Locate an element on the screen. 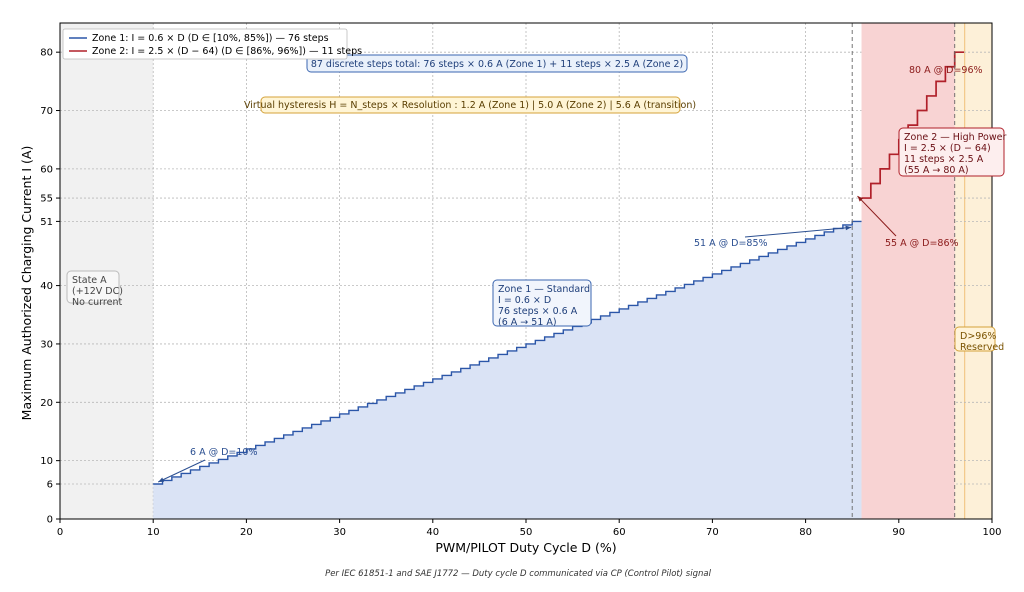 The image size is (1024, 592). x-tick-label: 20 is located at coordinates (246, 532).